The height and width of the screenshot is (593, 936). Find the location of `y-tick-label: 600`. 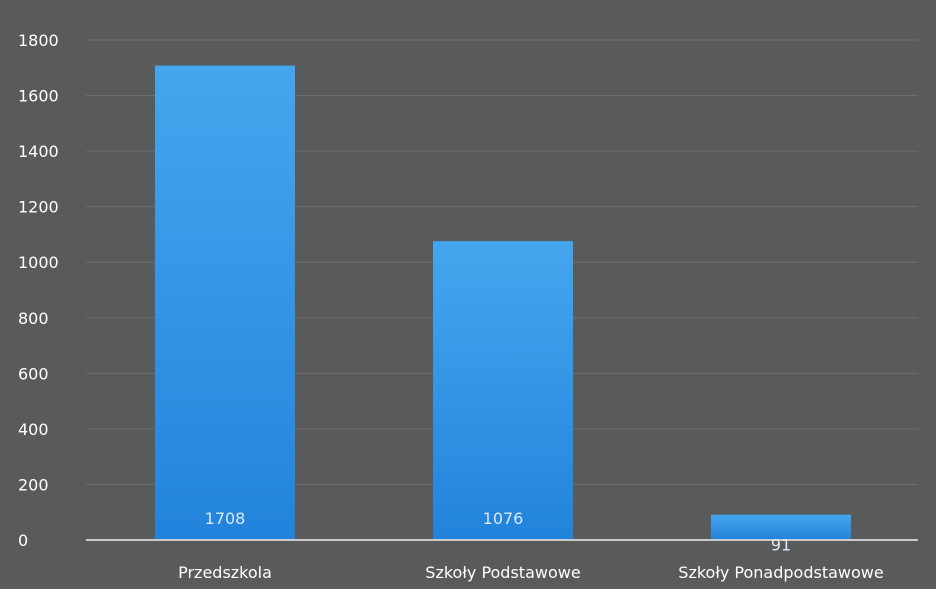

y-tick-label: 600 is located at coordinates (33, 373).